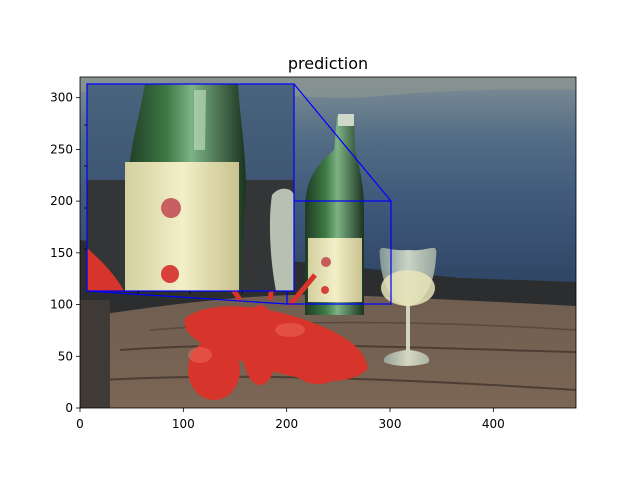 Image resolution: width=640 pixels, height=480 pixels. Describe the element at coordinates (200, 120) in the screenshot. I see `inset-bottle-highlight` at that location.